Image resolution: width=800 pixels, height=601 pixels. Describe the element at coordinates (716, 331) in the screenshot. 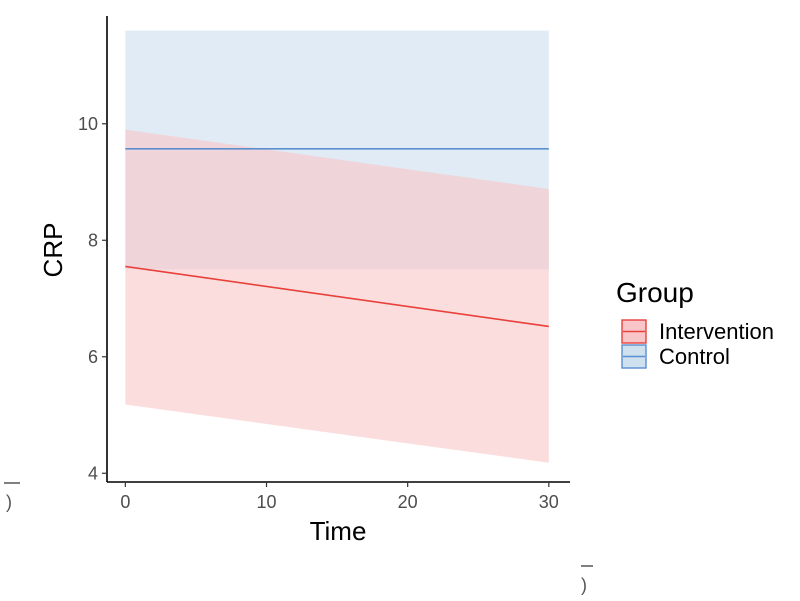

I see `legend-label: Intervention` at that location.